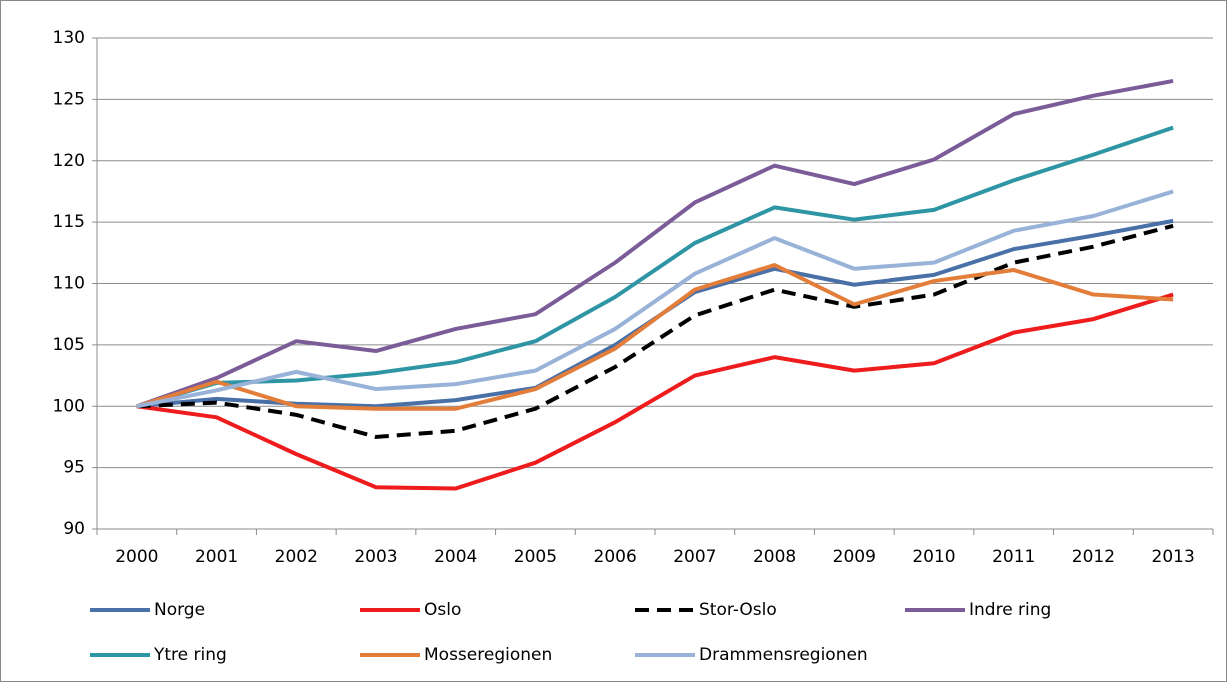 The width and height of the screenshot is (1227, 686). Describe the element at coordinates (442, 610) in the screenshot. I see `legend-label: Oslo` at that location.